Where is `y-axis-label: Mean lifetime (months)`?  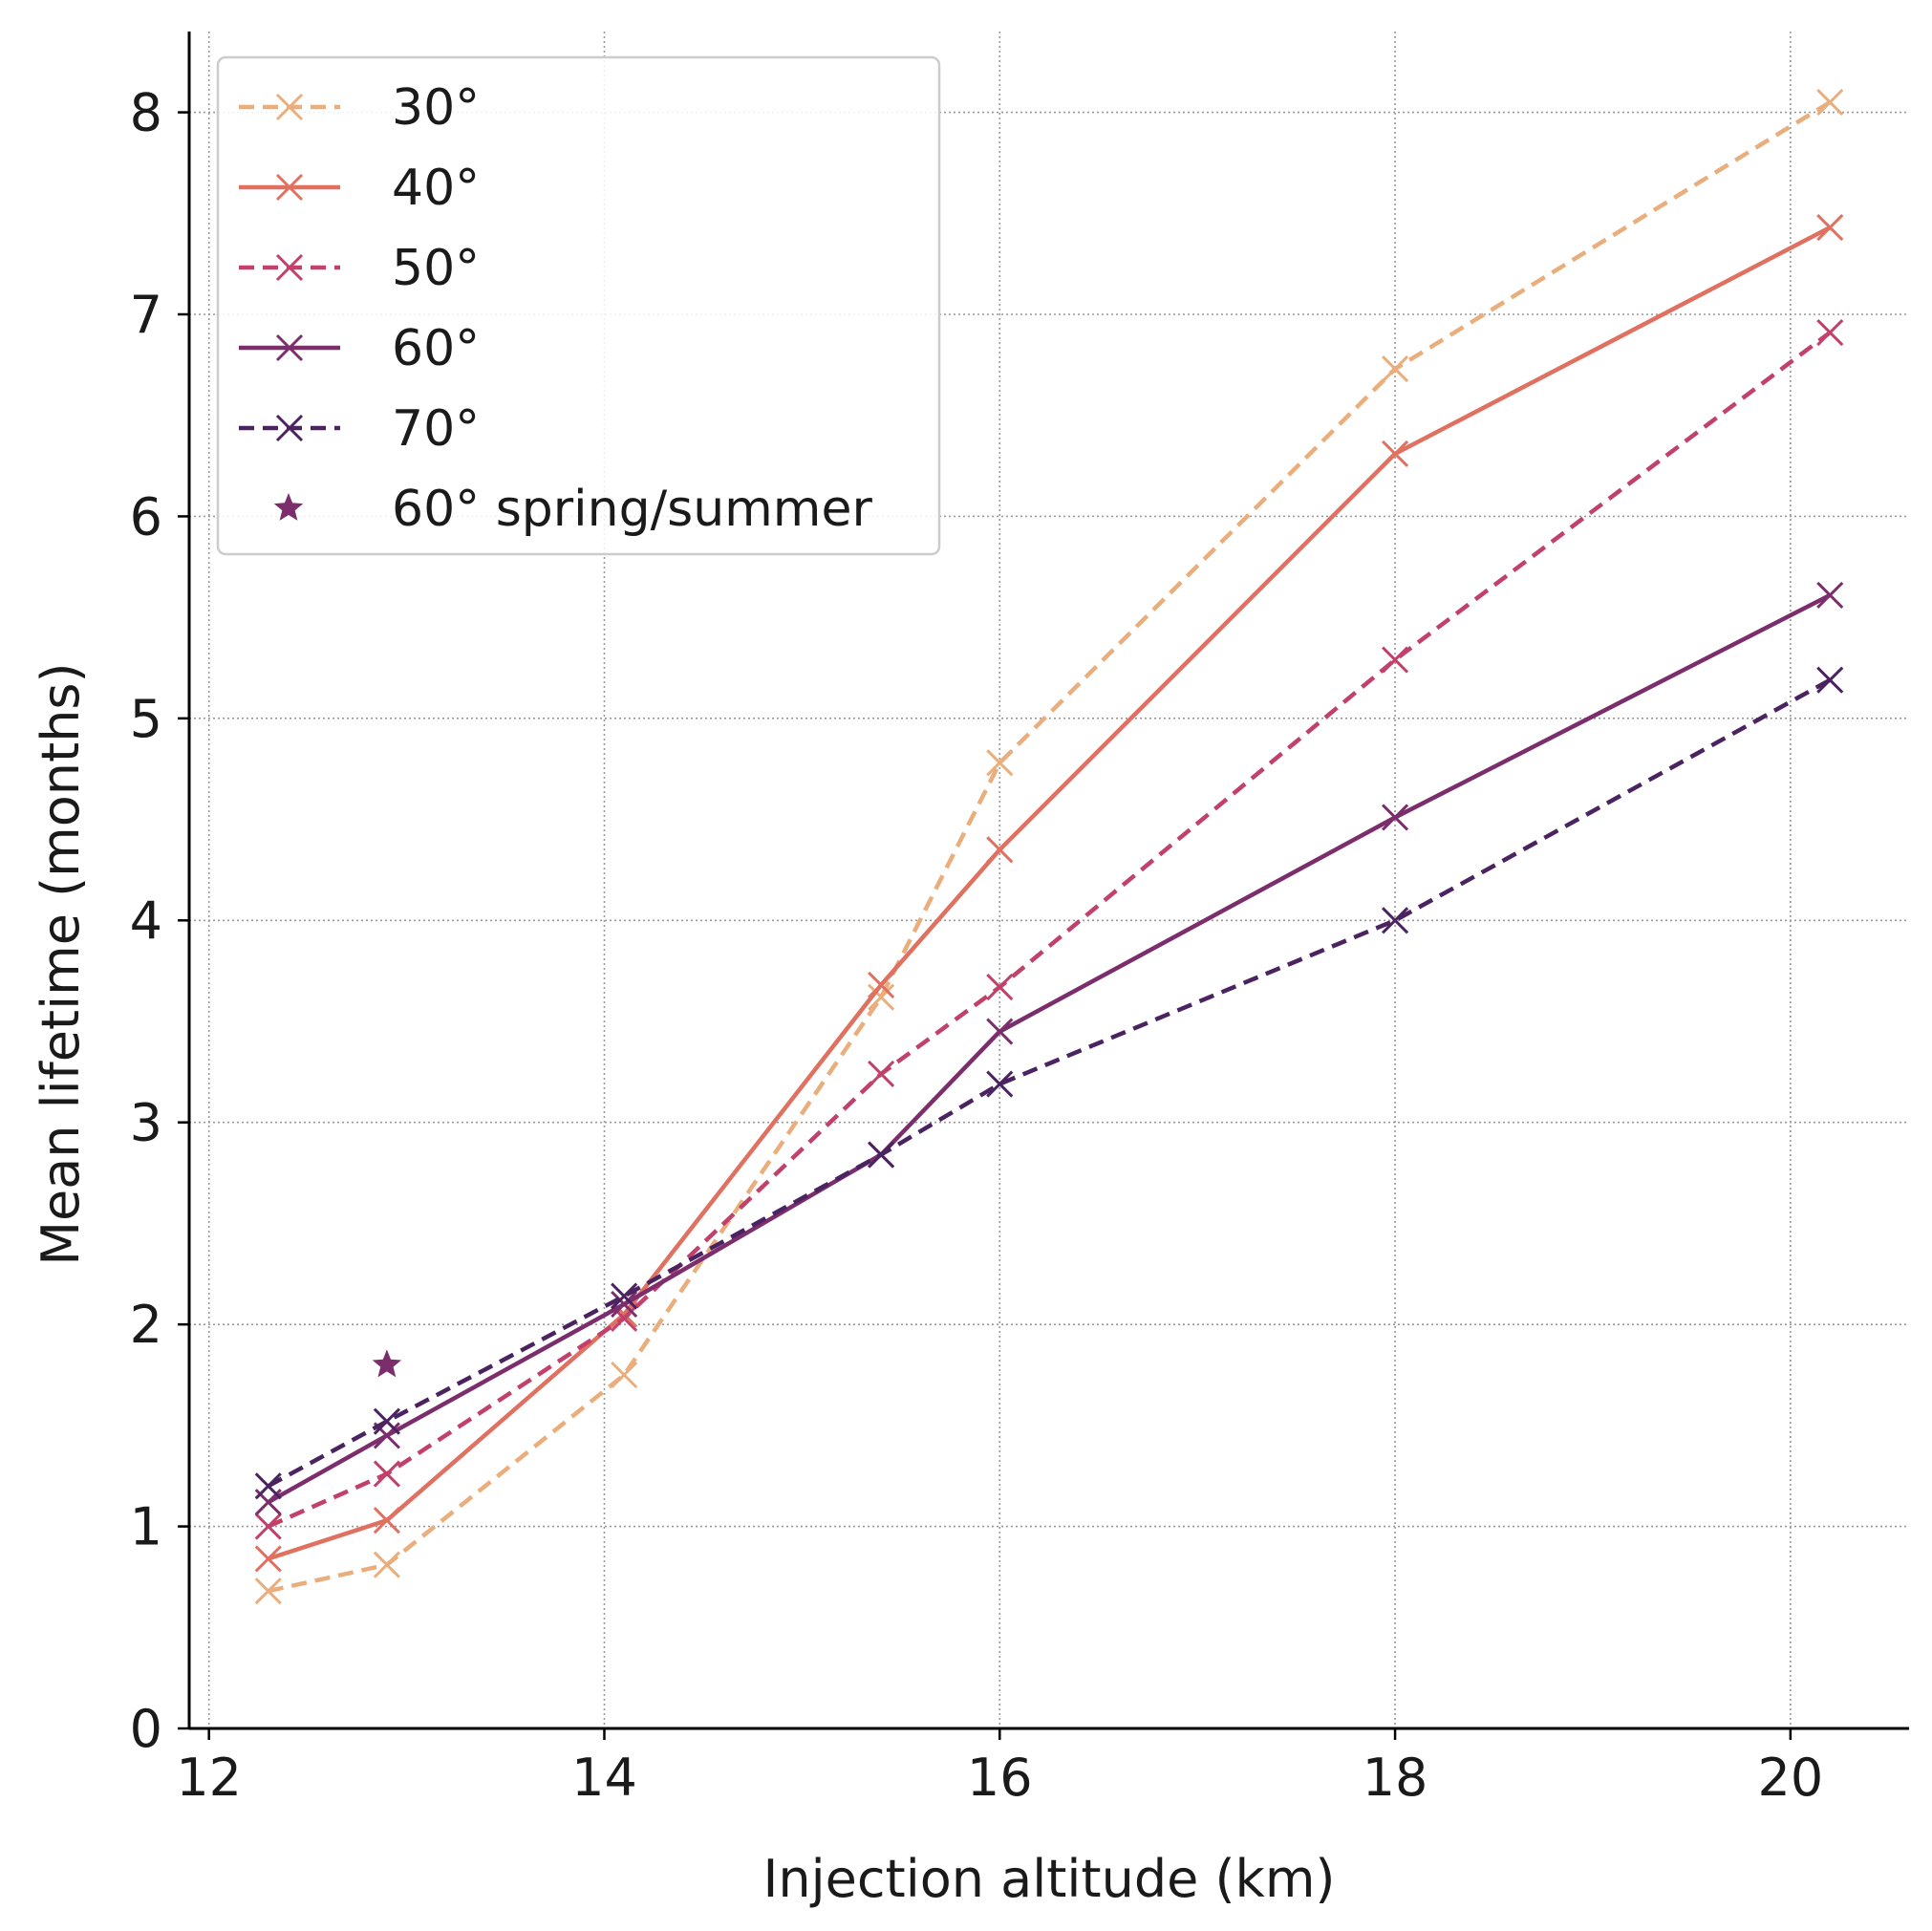 y-axis-label: Mean lifetime (months) is located at coordinates (61, 964).